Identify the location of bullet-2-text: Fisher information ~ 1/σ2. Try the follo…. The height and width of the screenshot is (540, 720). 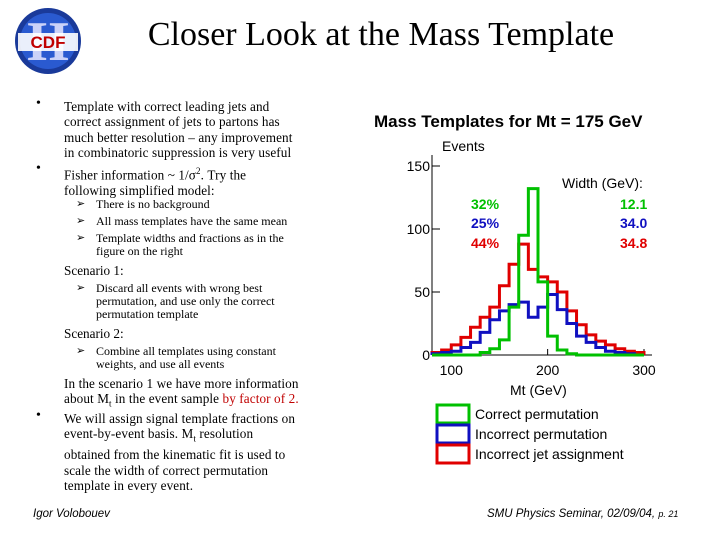
(155, 182).